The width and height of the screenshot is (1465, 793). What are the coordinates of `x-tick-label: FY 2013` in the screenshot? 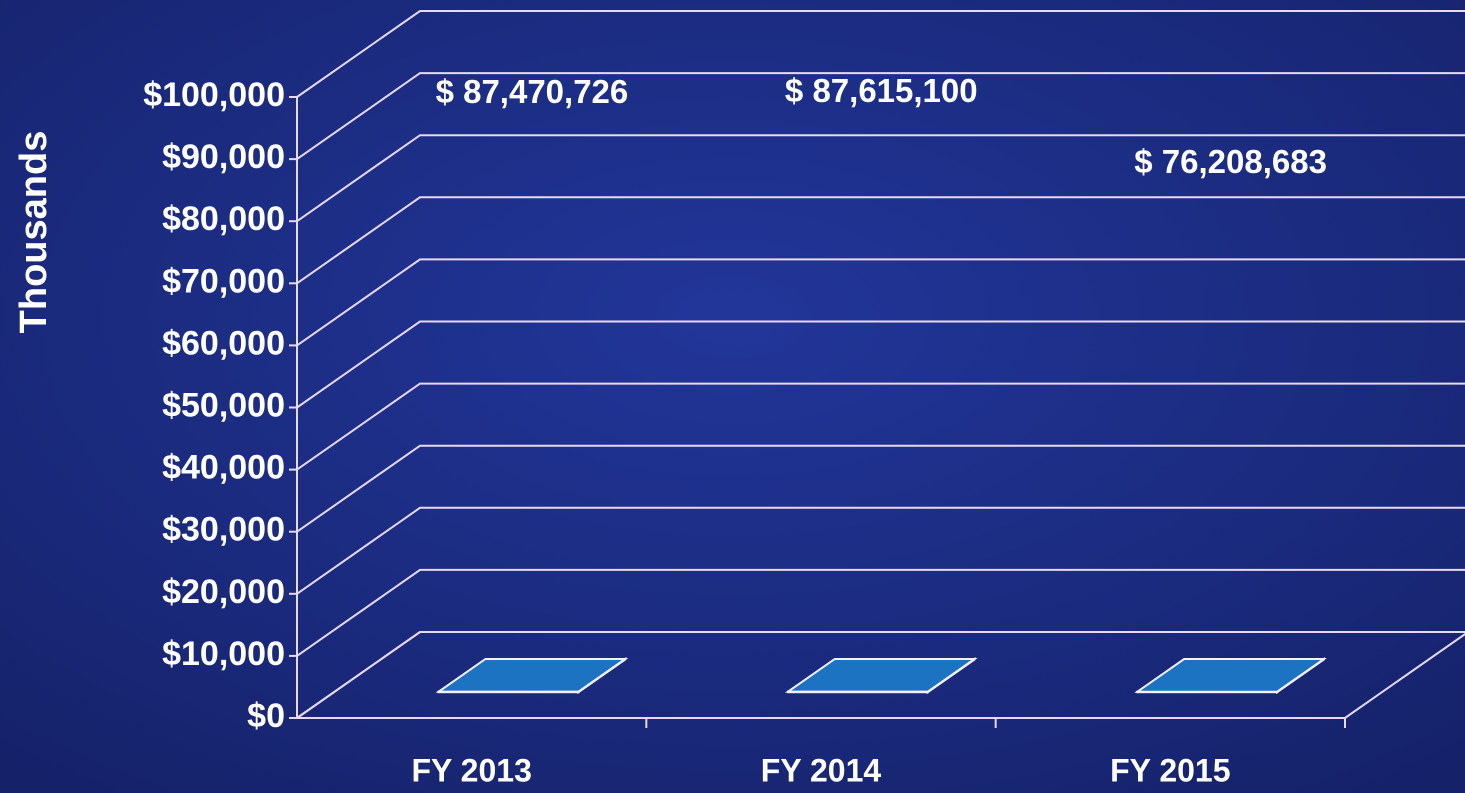 It's located at (471, 770).